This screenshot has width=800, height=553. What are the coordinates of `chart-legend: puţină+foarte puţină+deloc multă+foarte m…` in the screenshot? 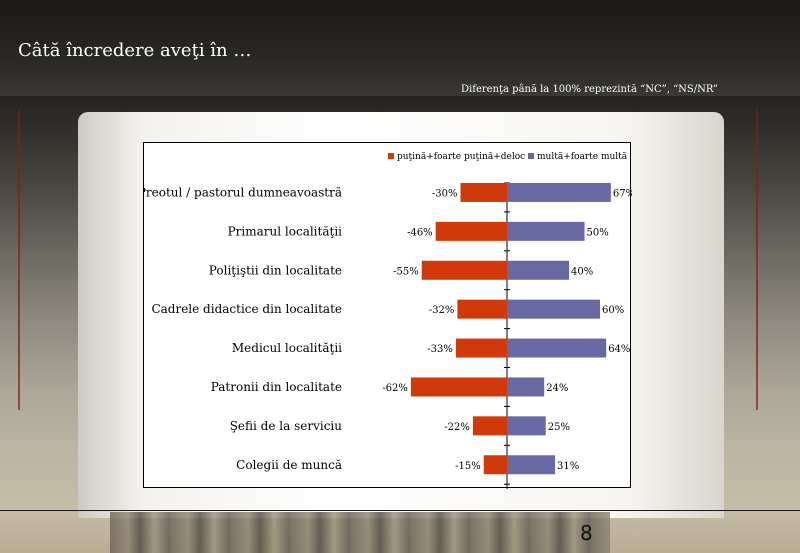 It's located at (508, 156).